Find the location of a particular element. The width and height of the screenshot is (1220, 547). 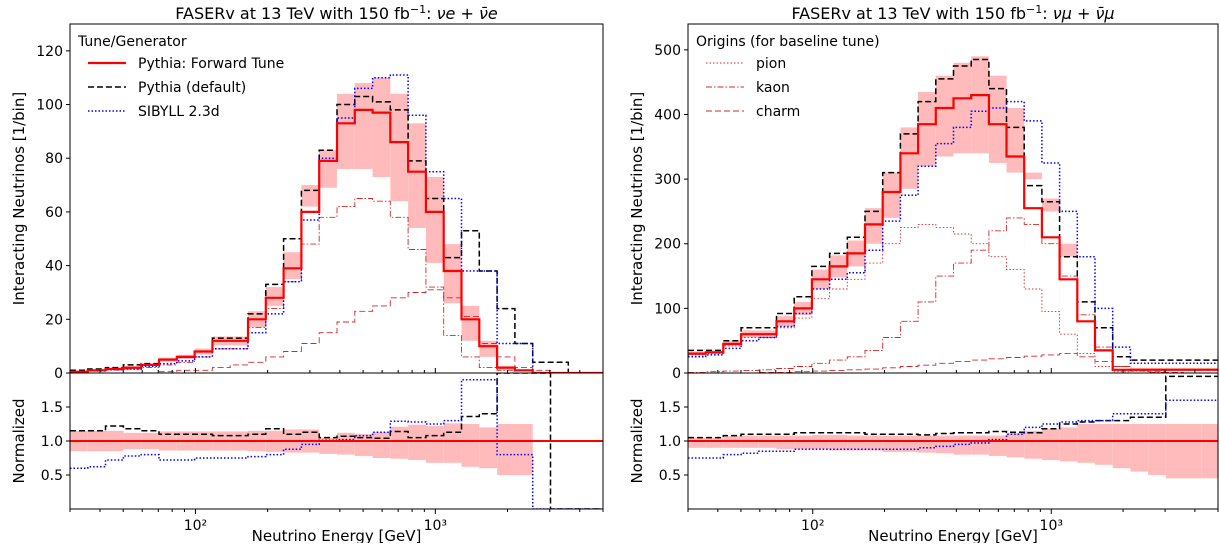

y-tick-label: 0 is located at coordinates (58, 374).